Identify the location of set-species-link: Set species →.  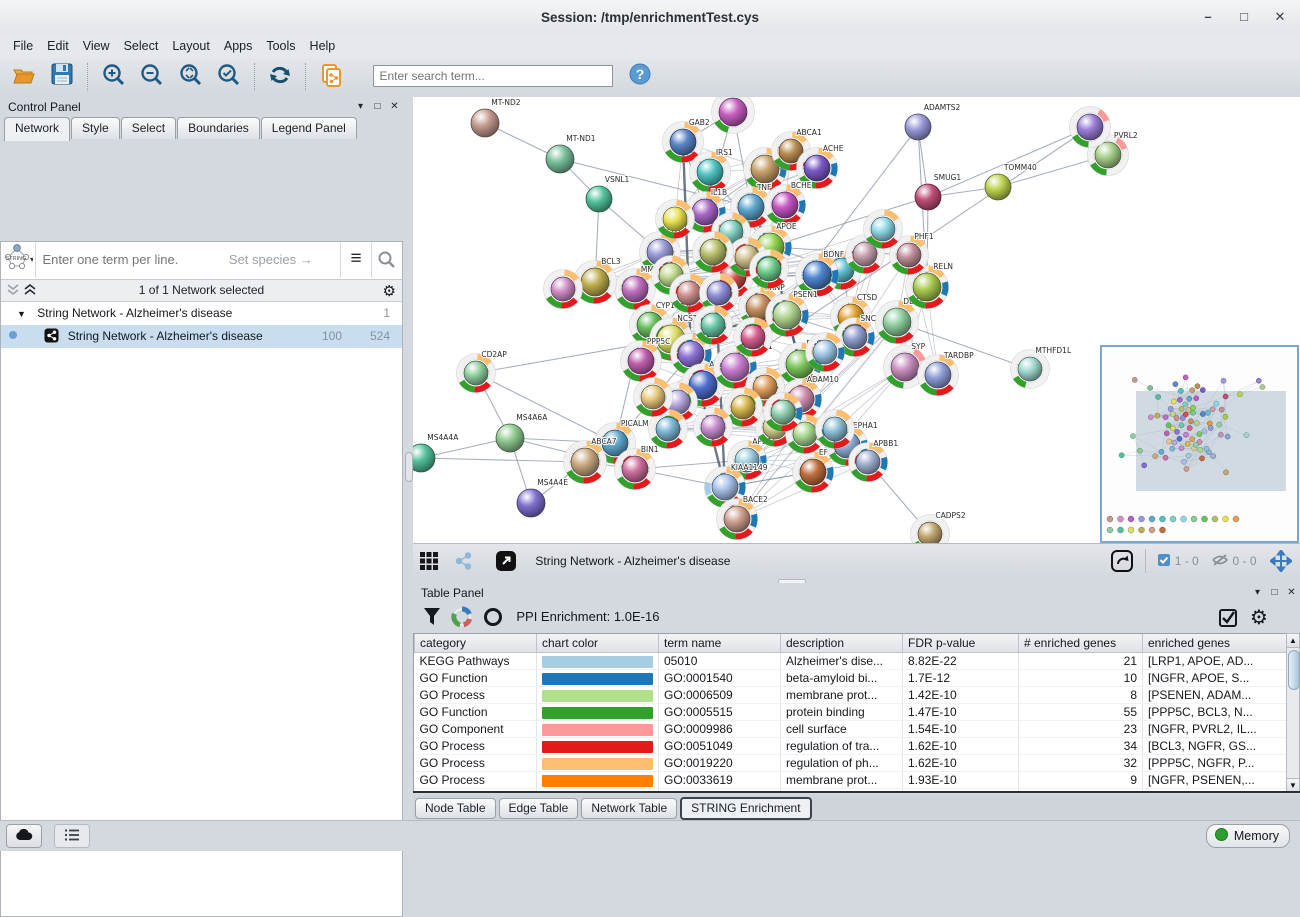
(271, 259).